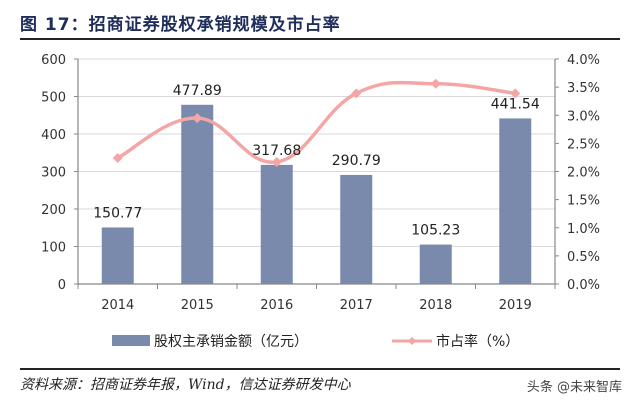 This screenshot has height=405, width=640. What do you see at coordinates (583, 201) in the screenshot?
I see `right-axis-tick: 1.5%` at bounding box center [583, 201].